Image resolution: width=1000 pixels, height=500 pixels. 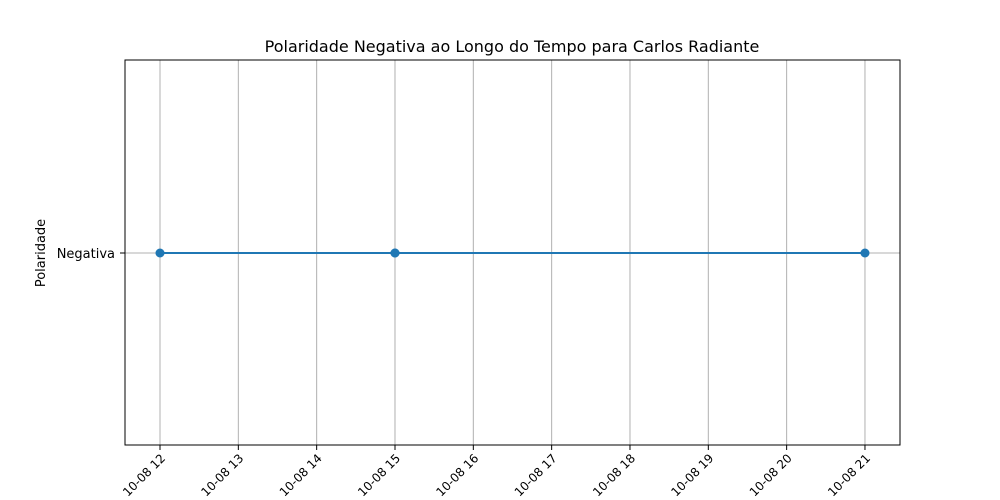 I want to click on y-tick-label: Negativa, so click(x=86, y=254).